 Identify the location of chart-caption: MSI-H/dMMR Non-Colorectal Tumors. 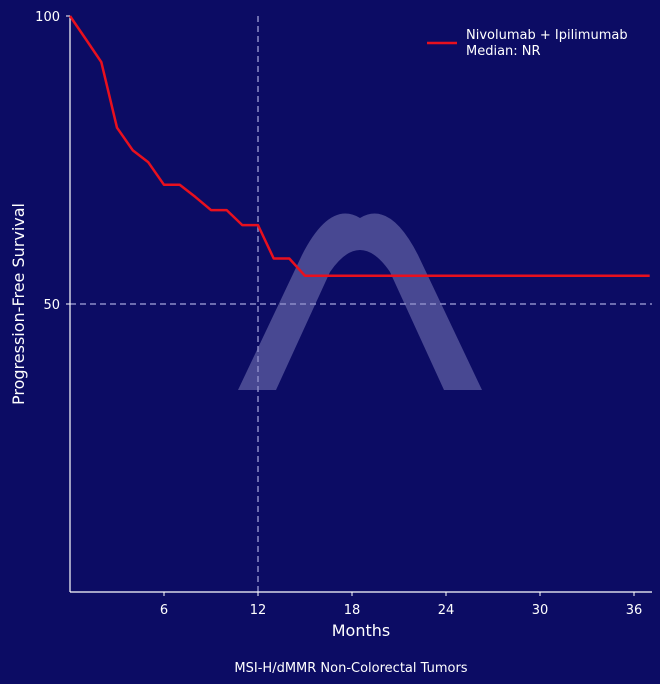
(350, 668).